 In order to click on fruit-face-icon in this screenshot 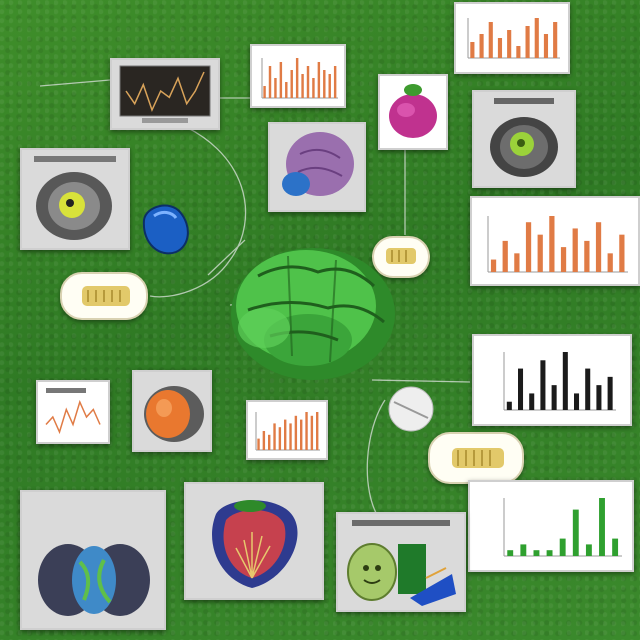, I will do `click(401, 563)`.